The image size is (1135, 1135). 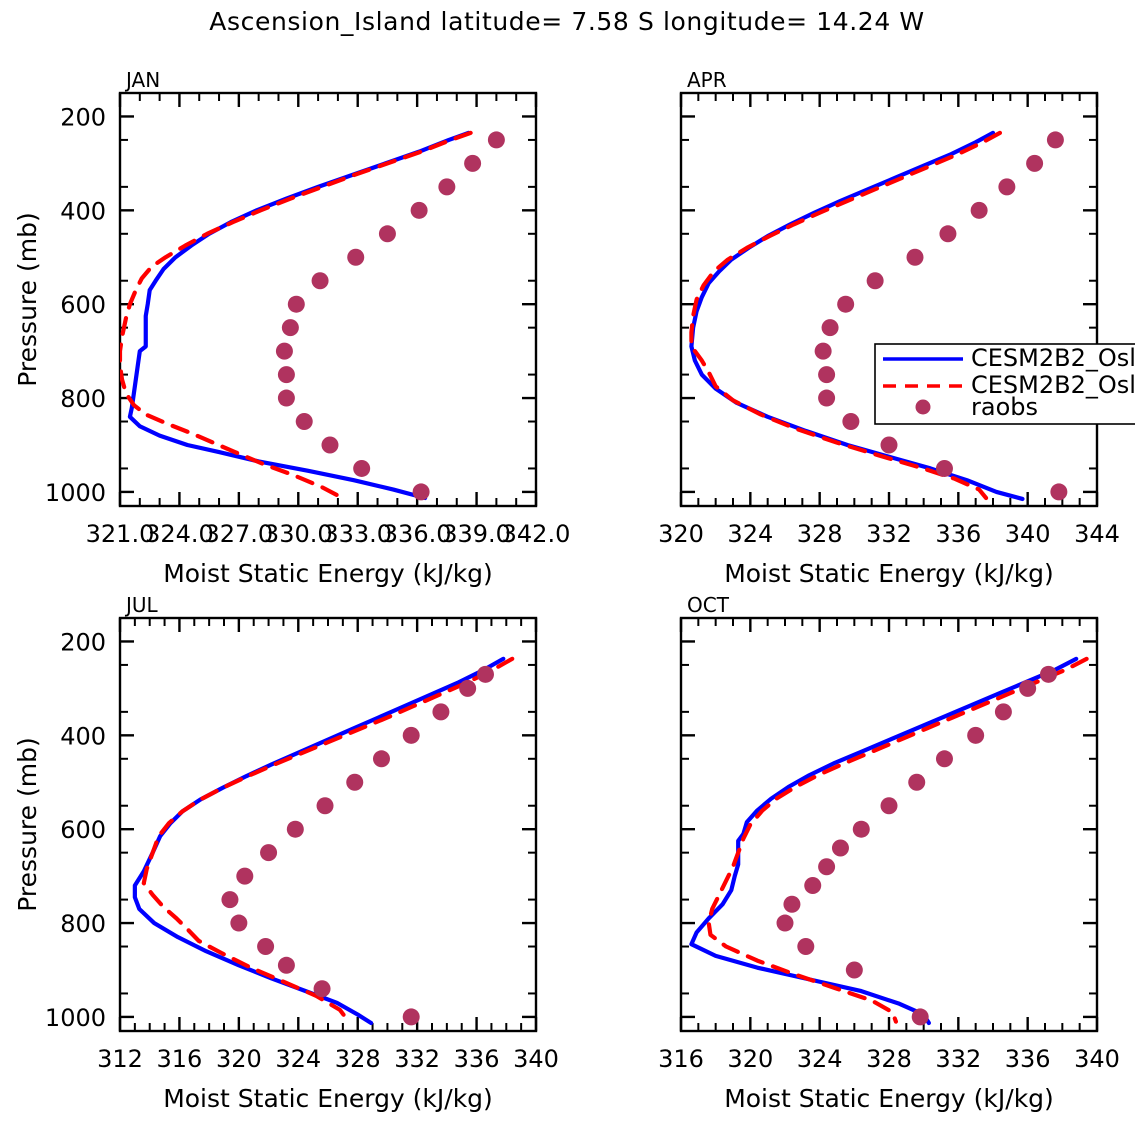 What do you see at coordinates (120, 1059) in the screenshot?
I see `x-tick-label: 312` at bounding box center [120, 1059].